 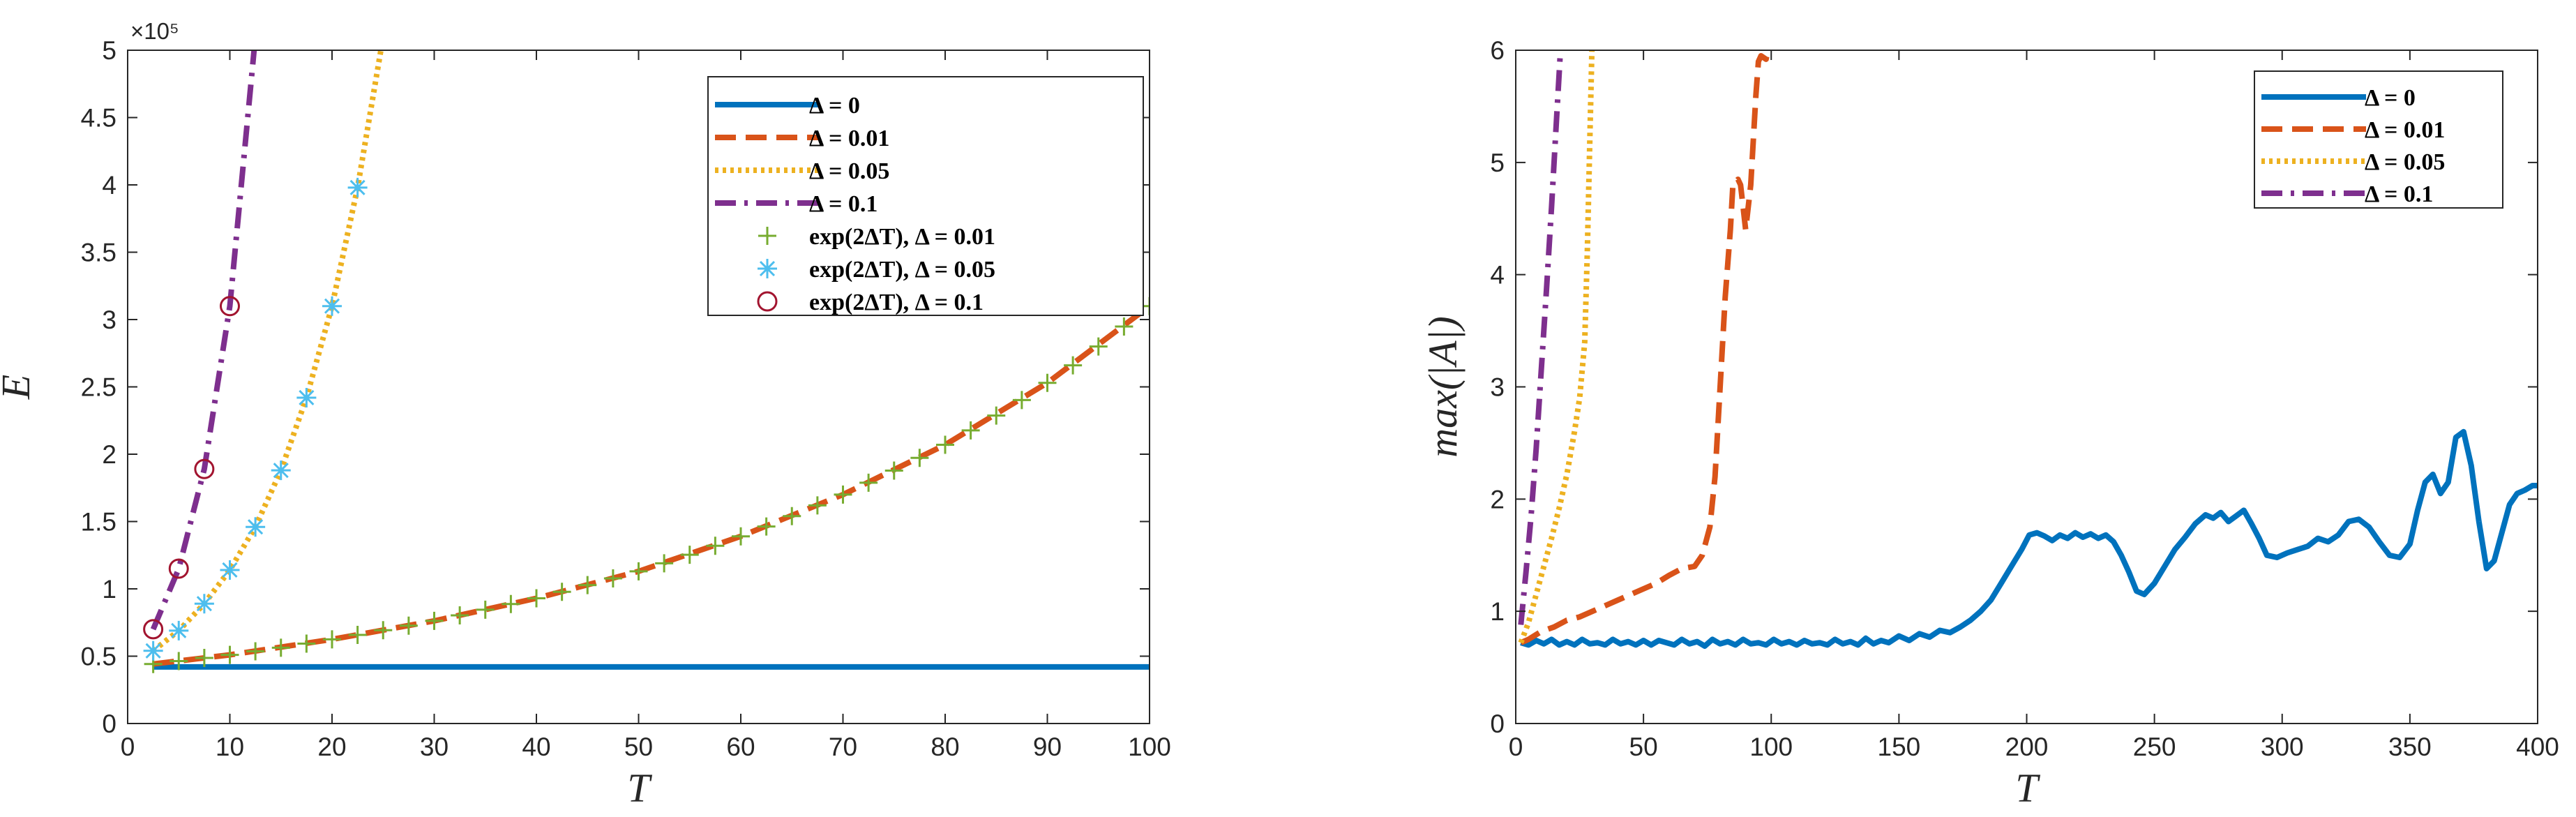 I want to click on legend-entry-2: Δ = 0.05, so click(x=2353, y=162).